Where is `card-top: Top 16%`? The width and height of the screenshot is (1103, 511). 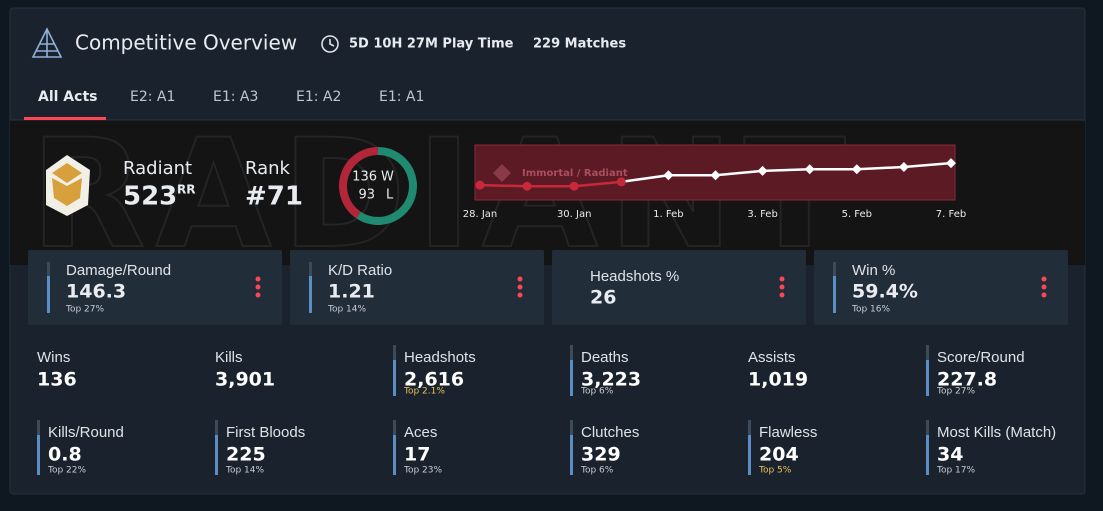 card-top: Top 16% is located at coordinates (871, 310).